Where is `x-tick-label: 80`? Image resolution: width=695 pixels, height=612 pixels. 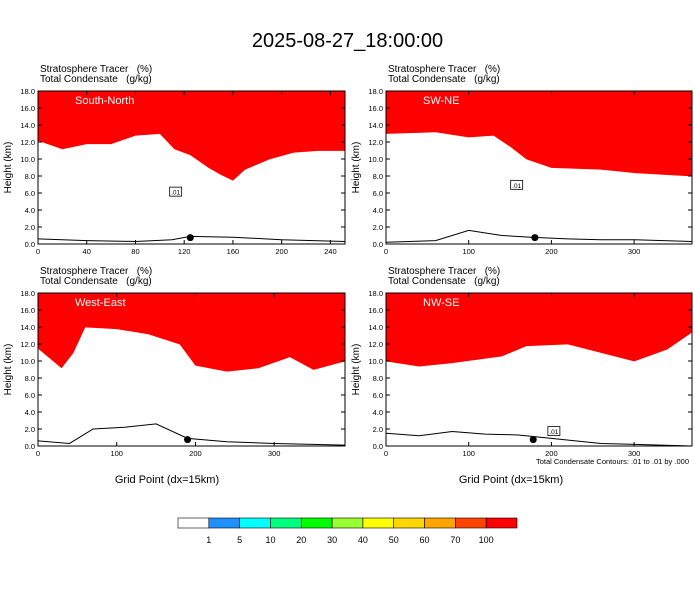 x-tick-label: 80 is located at coordinates (135, 251).